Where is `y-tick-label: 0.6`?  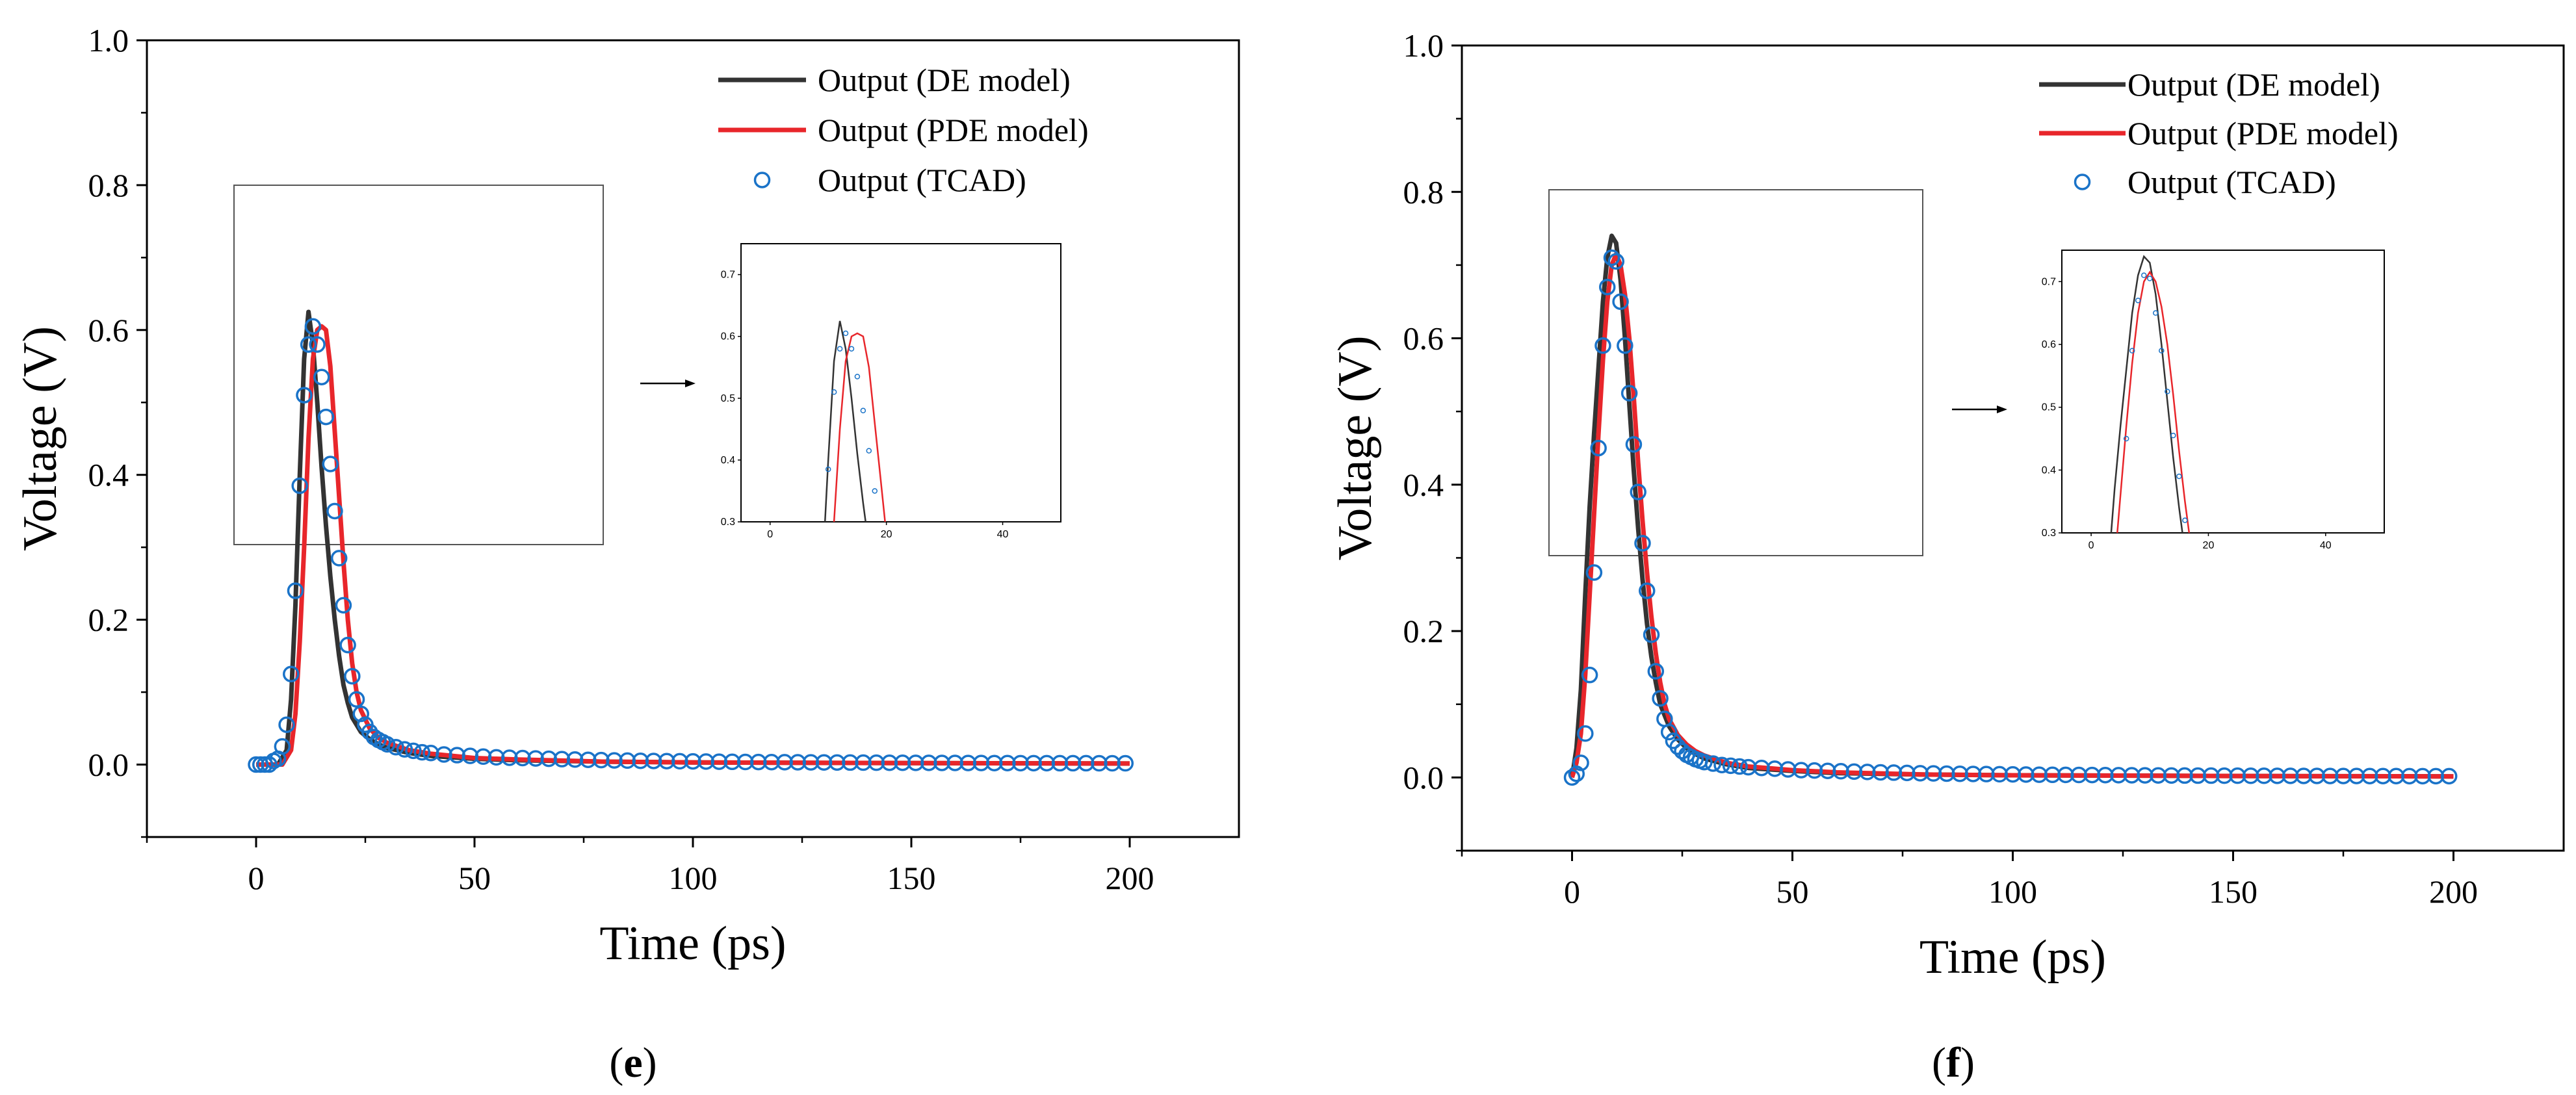
y-tick-label: 0.6 is located at coordinates (1423, 339).